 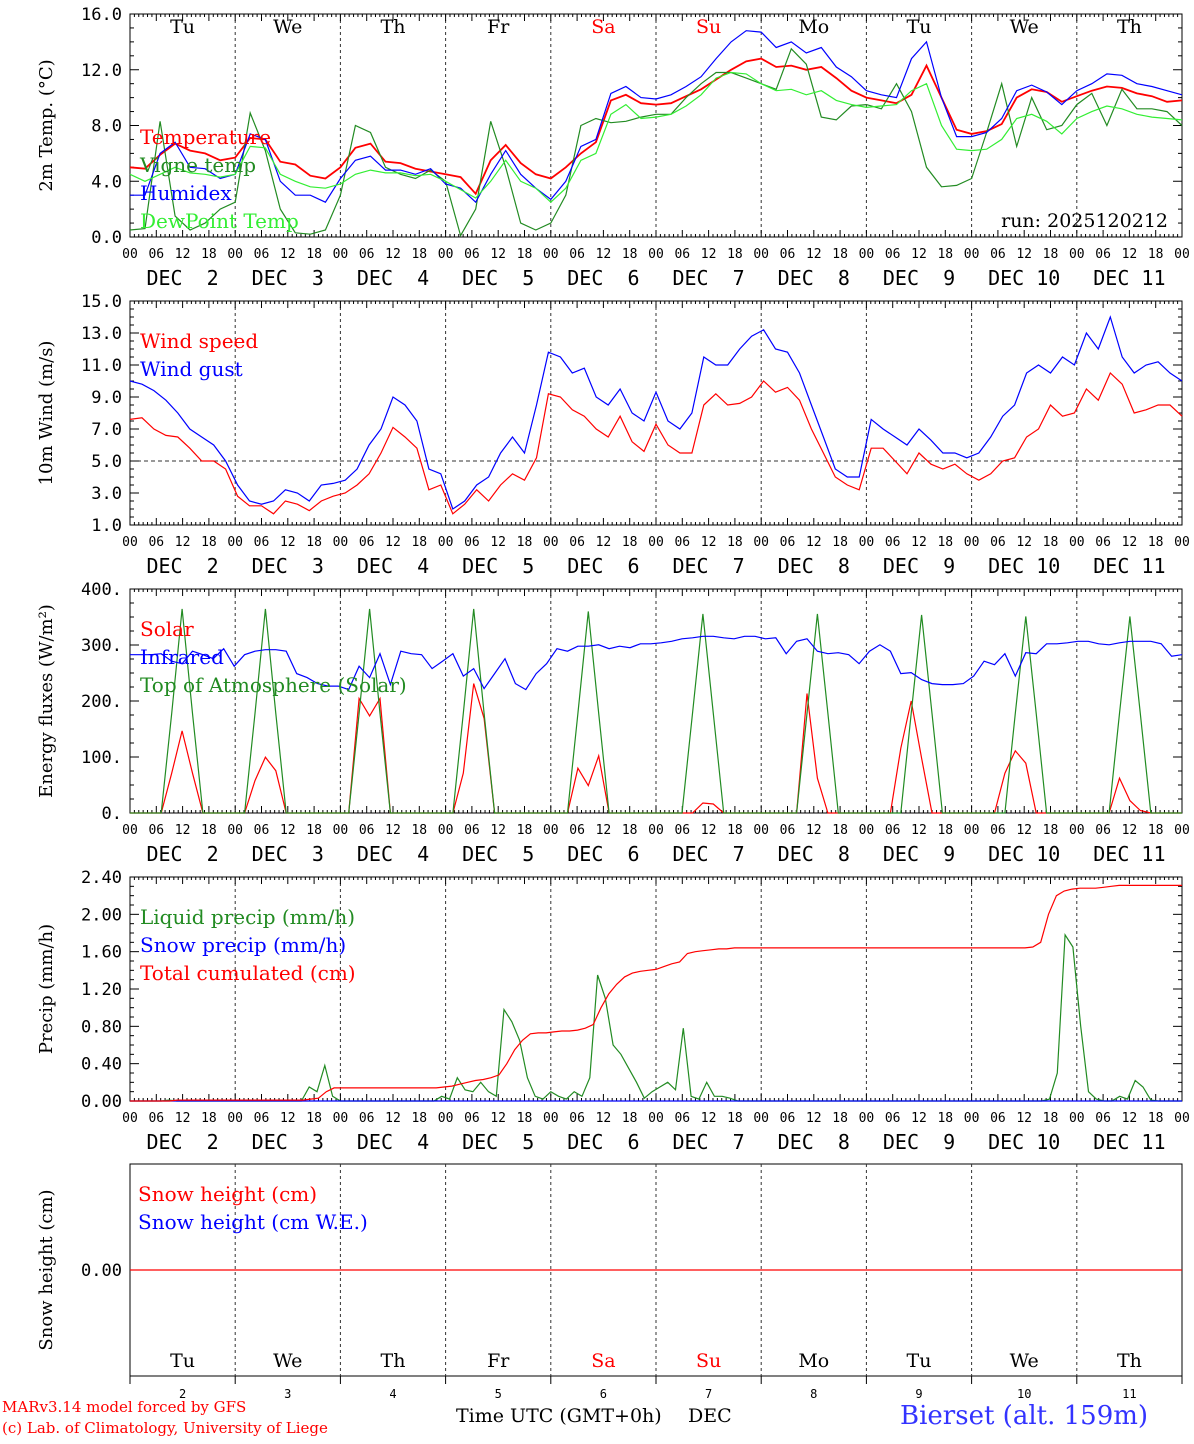 What do you see at coordinates (656, 117) in the screenshot?
I see `series-humidex` at bounding box center [656, 117].